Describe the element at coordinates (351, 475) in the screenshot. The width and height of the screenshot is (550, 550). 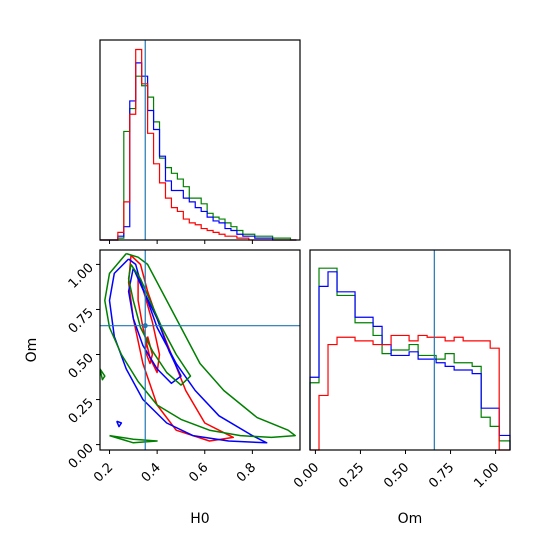
I see `om-x-tick-label-1: 0.25` at that location.